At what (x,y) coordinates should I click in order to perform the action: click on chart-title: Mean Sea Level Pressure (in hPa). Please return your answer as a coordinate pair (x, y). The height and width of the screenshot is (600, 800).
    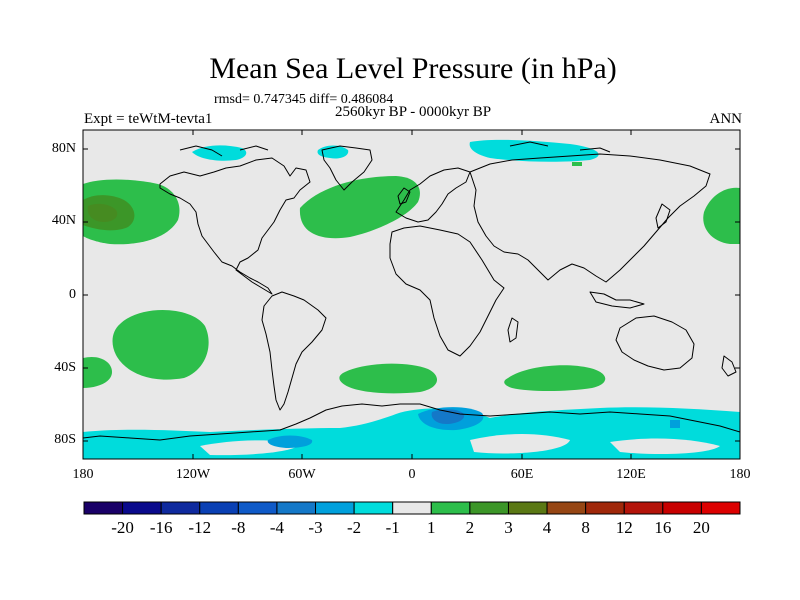
    Looking at the image, I should click on (413, 68).